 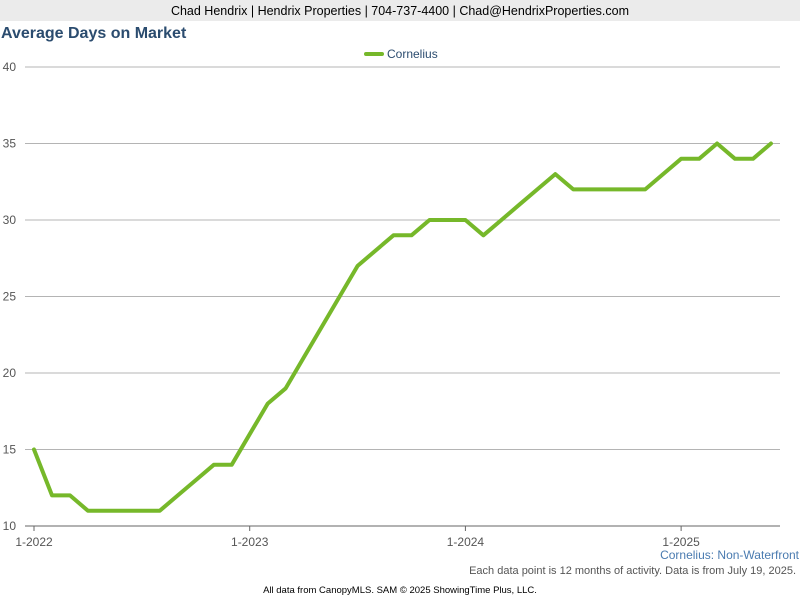 What do you see at coordinates (34, 542) in the screenshot?
I see `x-tick-label: 1-2022` at bounding box center [34, 542].